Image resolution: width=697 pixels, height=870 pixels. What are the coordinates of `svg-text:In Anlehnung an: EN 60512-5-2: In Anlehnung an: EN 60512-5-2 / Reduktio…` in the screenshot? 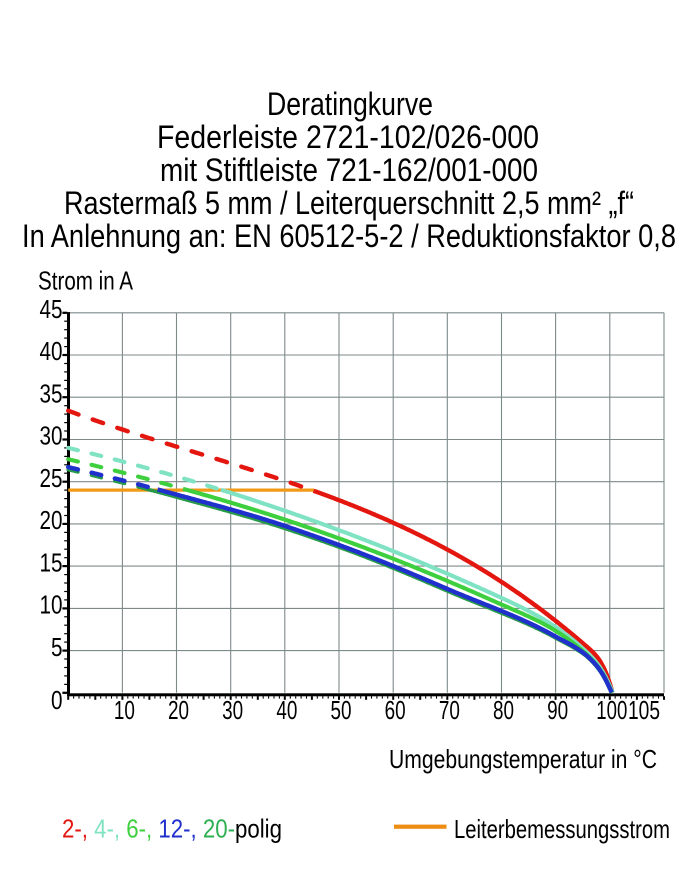 It's located at (349, 236).